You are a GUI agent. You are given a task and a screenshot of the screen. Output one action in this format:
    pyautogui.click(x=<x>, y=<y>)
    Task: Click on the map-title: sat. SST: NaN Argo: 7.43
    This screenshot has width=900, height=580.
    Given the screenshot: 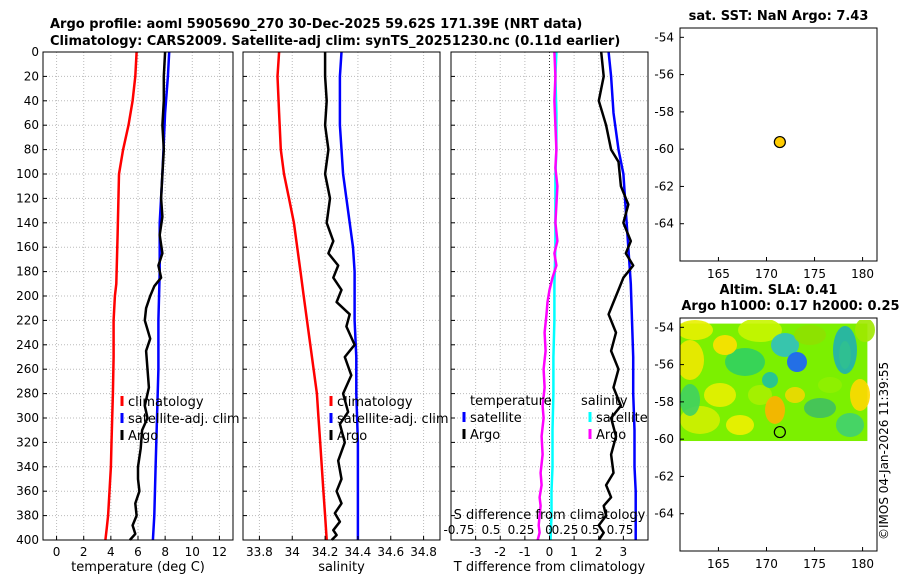 What is the action you would take?
    pyautogui.click(x=779, y=16)
    